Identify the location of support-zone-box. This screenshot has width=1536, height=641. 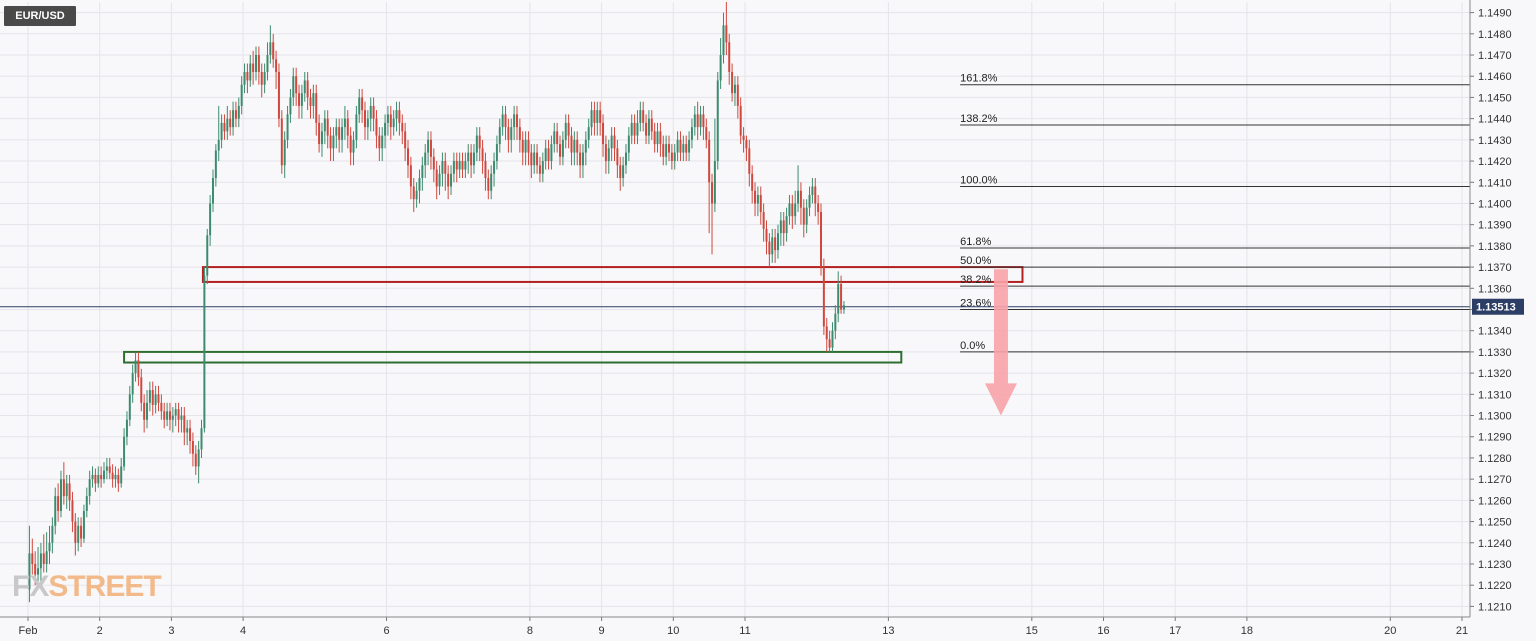
(513, 357).